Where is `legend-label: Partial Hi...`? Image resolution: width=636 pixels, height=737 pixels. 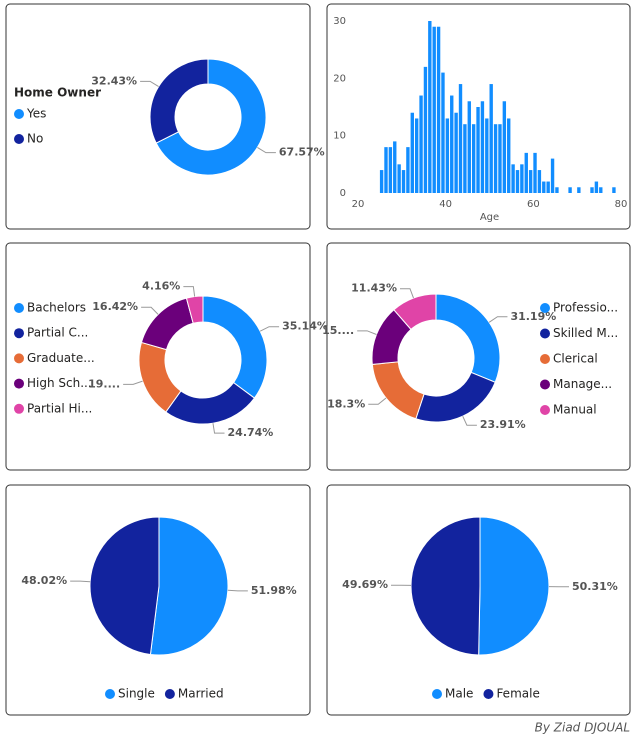 legend-label: Partial Hi... is located at coordinates (59, 408).